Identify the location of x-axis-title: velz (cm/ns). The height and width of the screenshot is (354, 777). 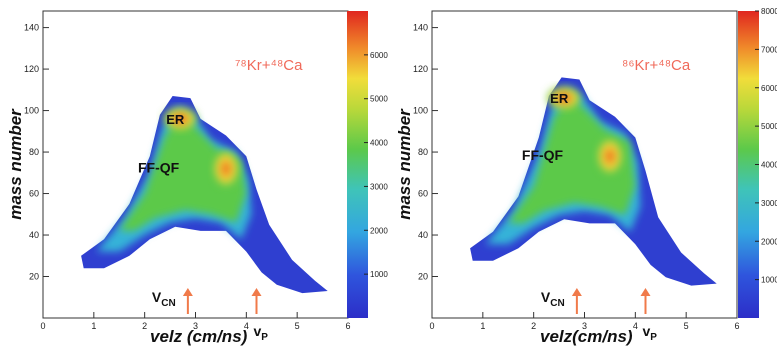
(199, 336).